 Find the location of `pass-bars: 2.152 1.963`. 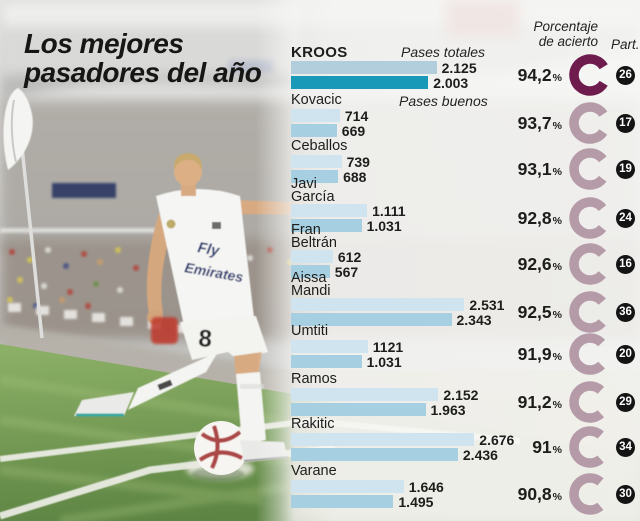

pass-bars: 2.152 1.963 is located at coordinates (385, 402).